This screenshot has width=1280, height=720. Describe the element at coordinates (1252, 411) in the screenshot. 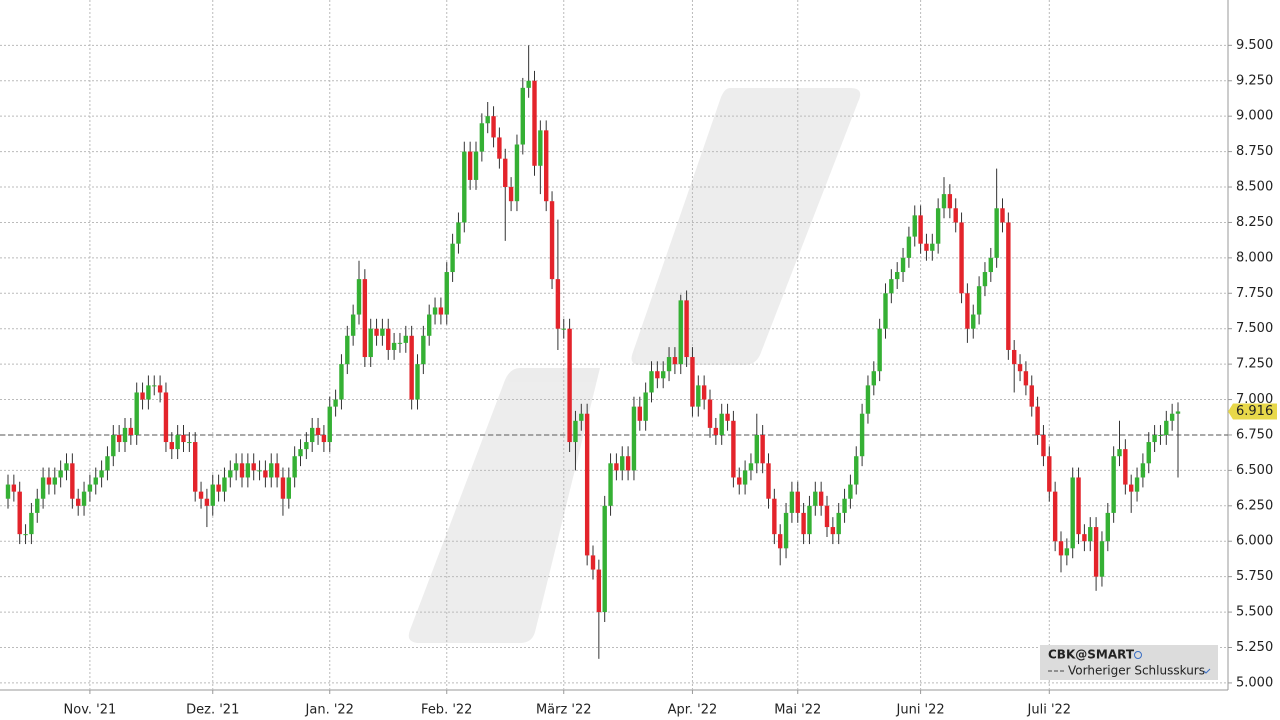

I see `last-price-pointer` at that location.